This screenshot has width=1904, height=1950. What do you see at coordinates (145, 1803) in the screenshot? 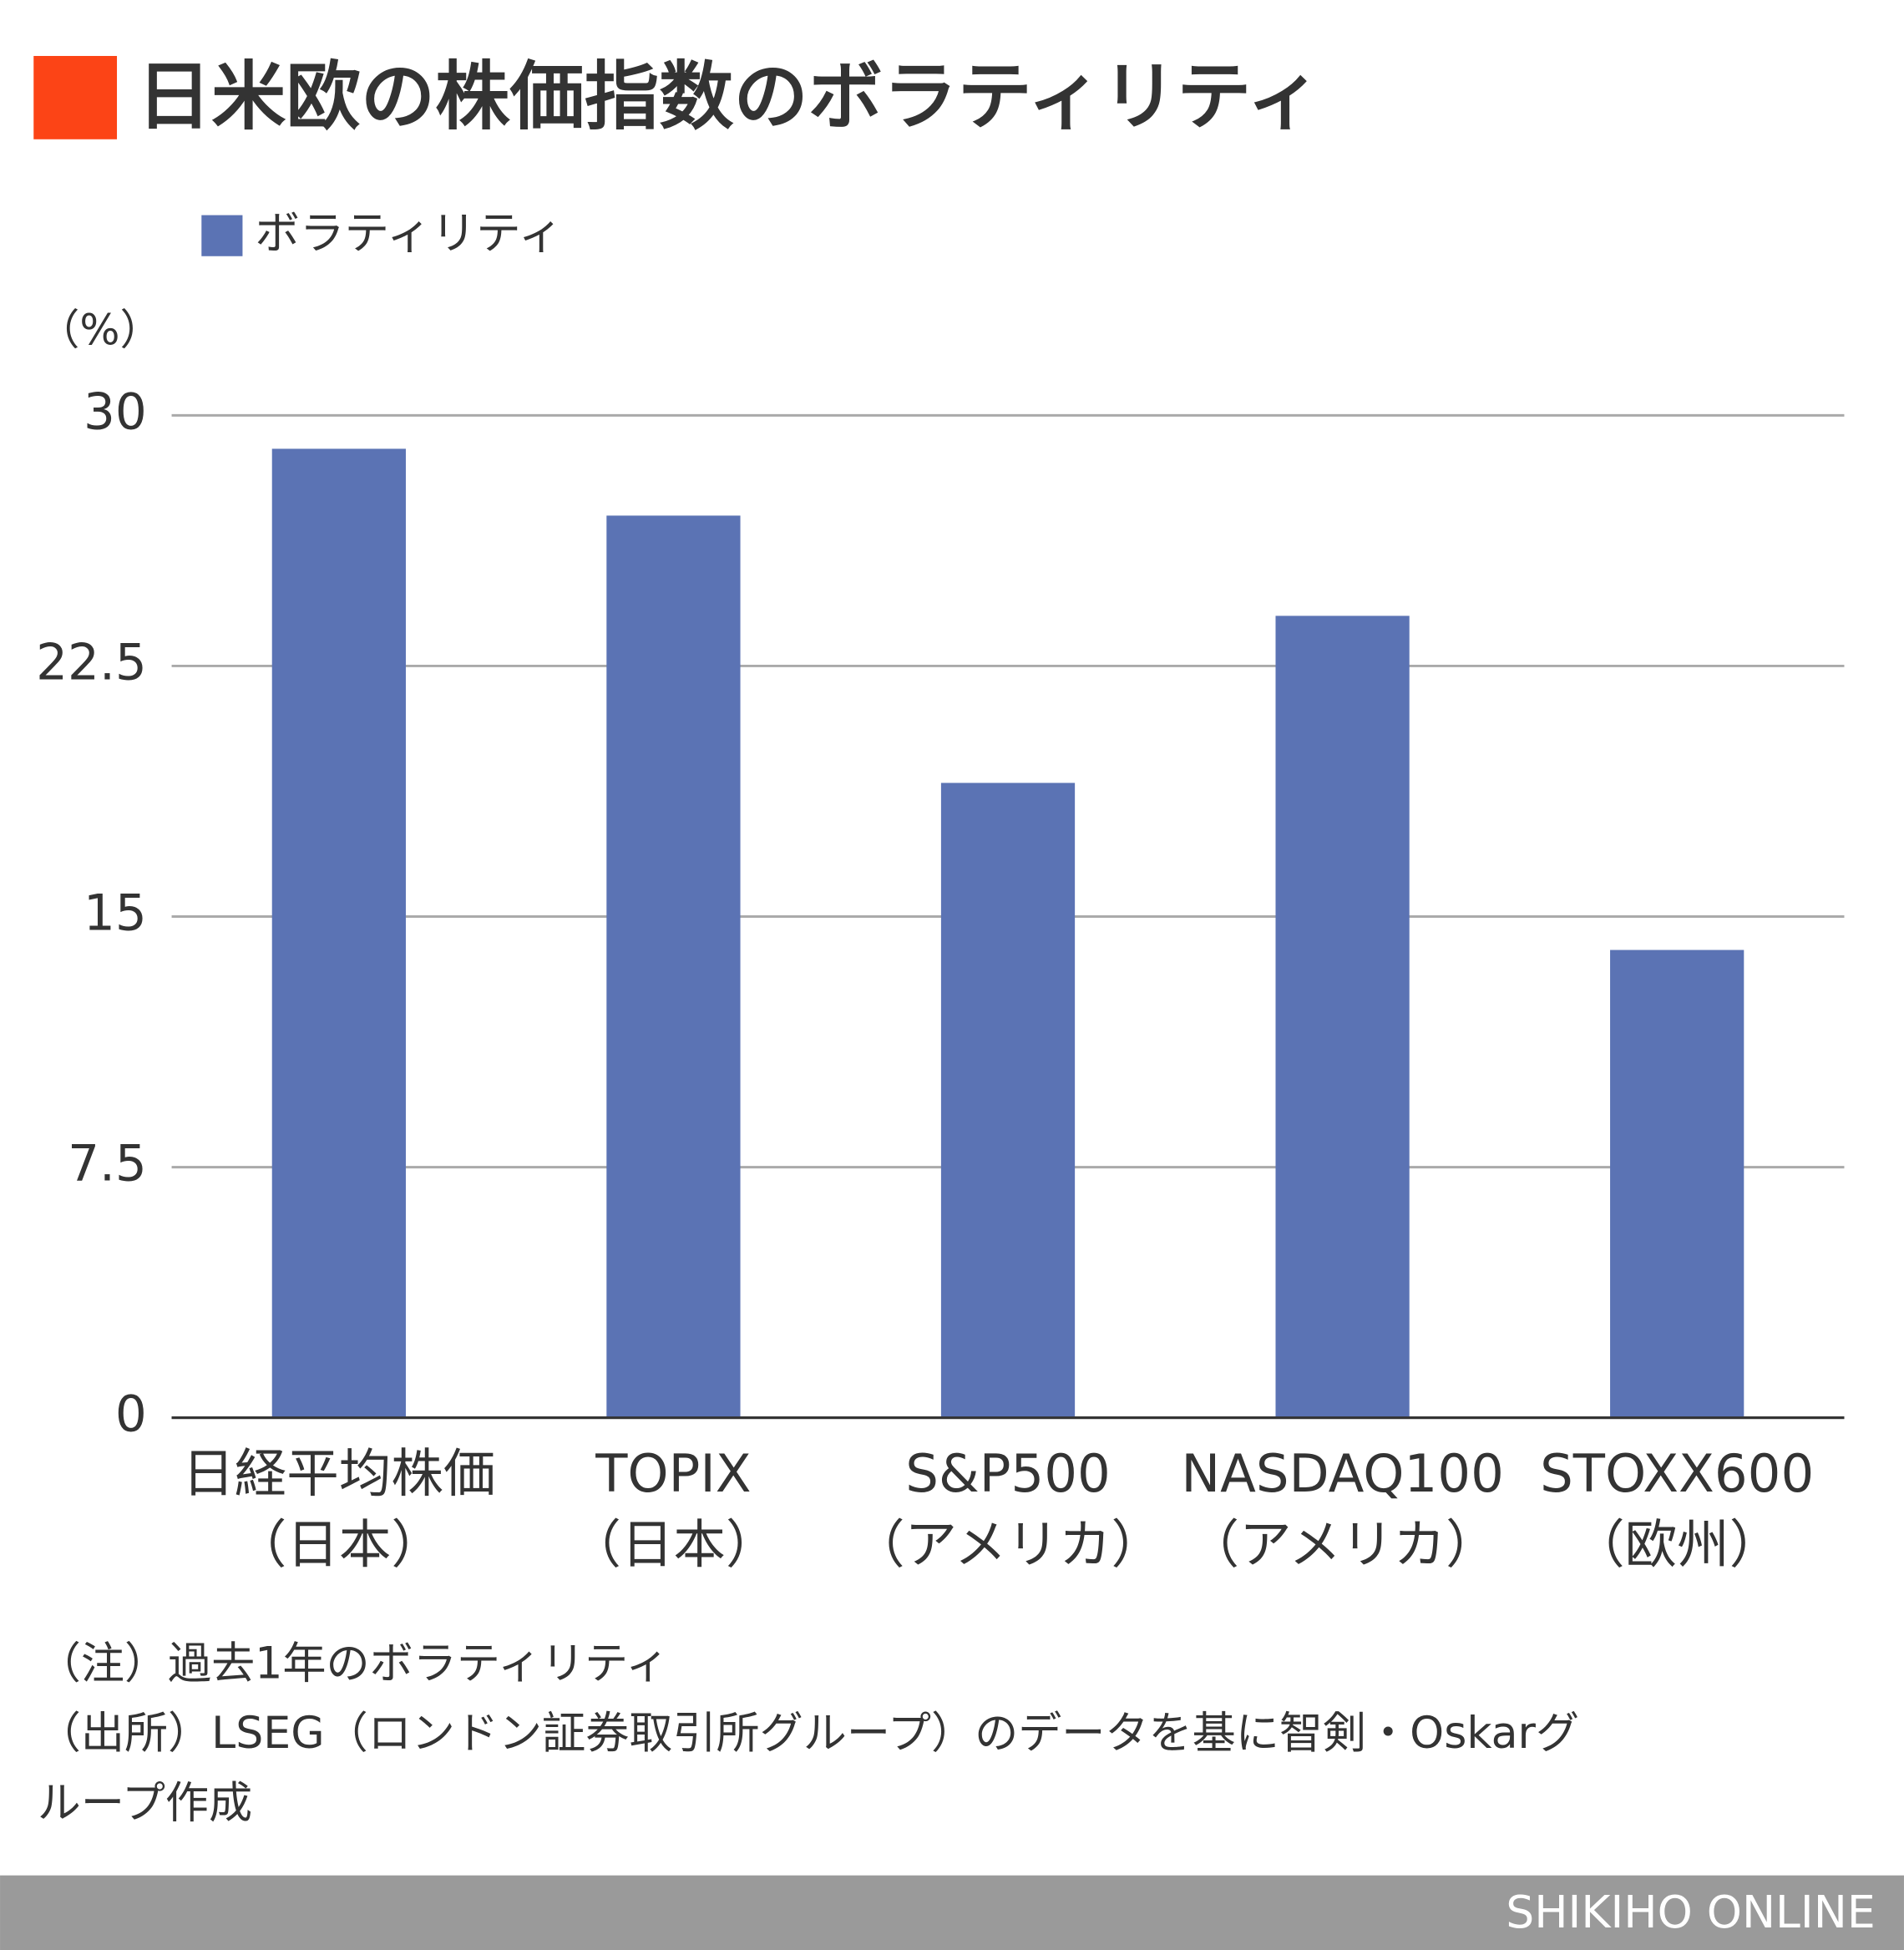
I see `note: ループ作成` at bounding box center [145, 1803].